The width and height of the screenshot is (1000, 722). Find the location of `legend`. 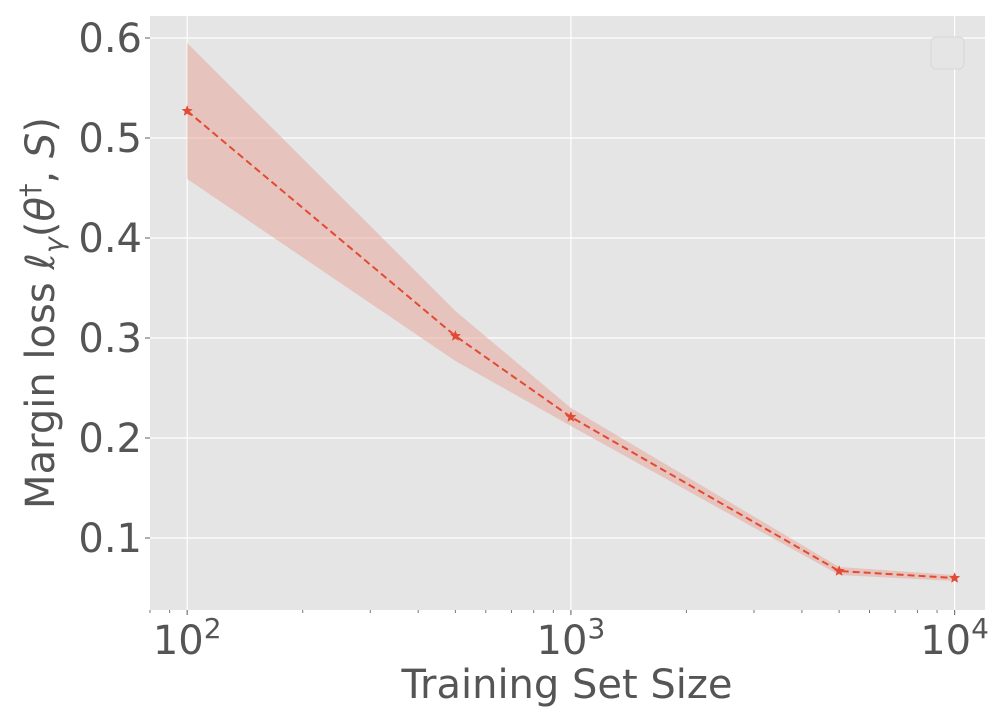

legend is located at coordinates (947, 53).